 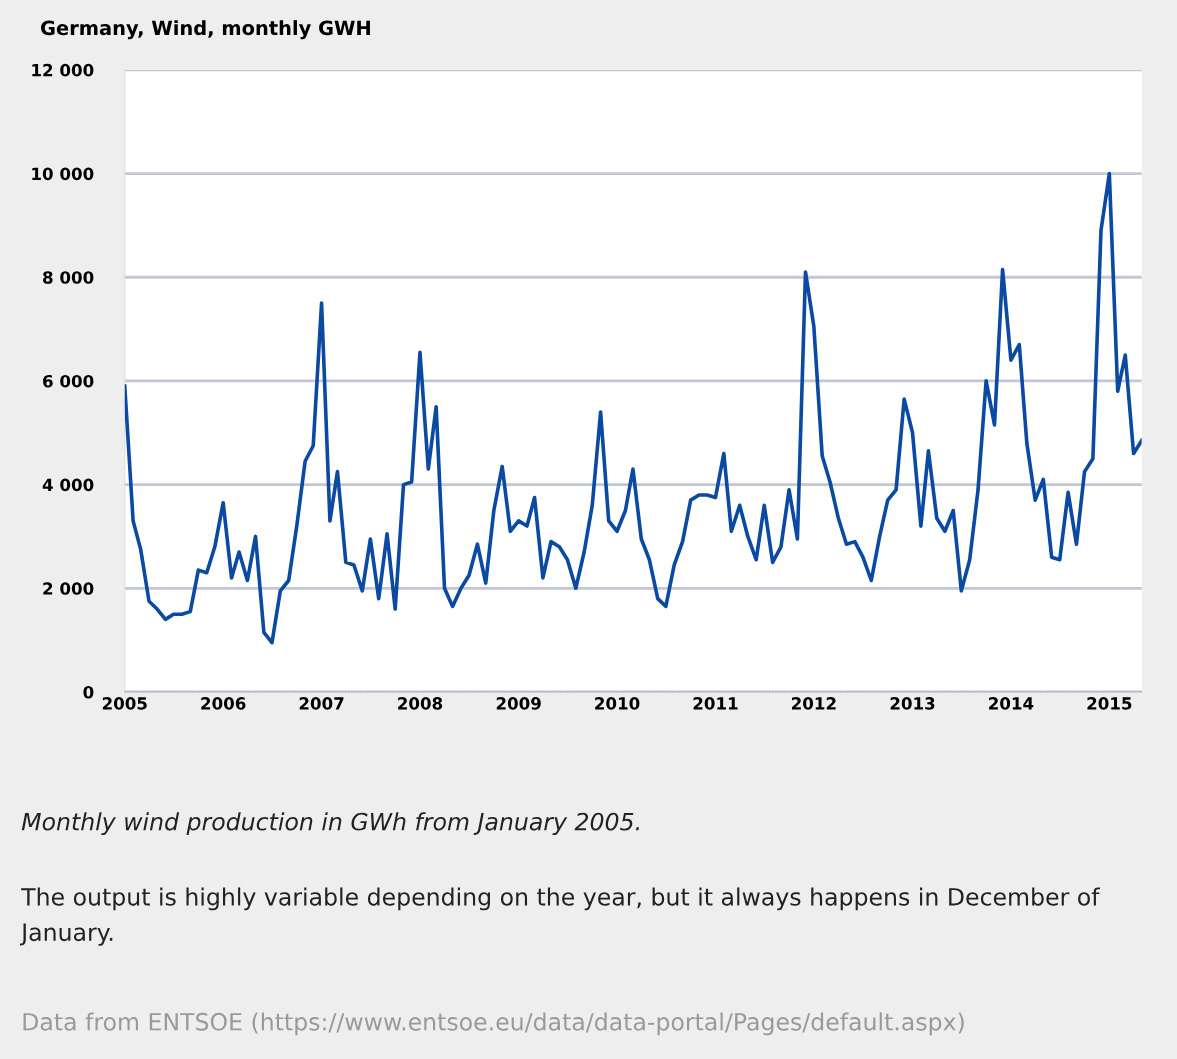 I want to click on y-tick-label: 4 000, so click(x=68, y=485).